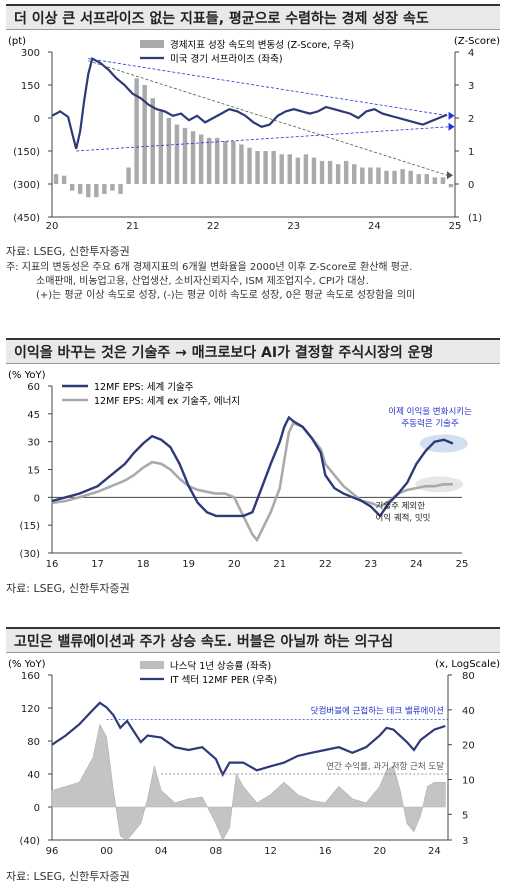  I want to click on chart3-left-tick-4: 0, so click(37, 808).